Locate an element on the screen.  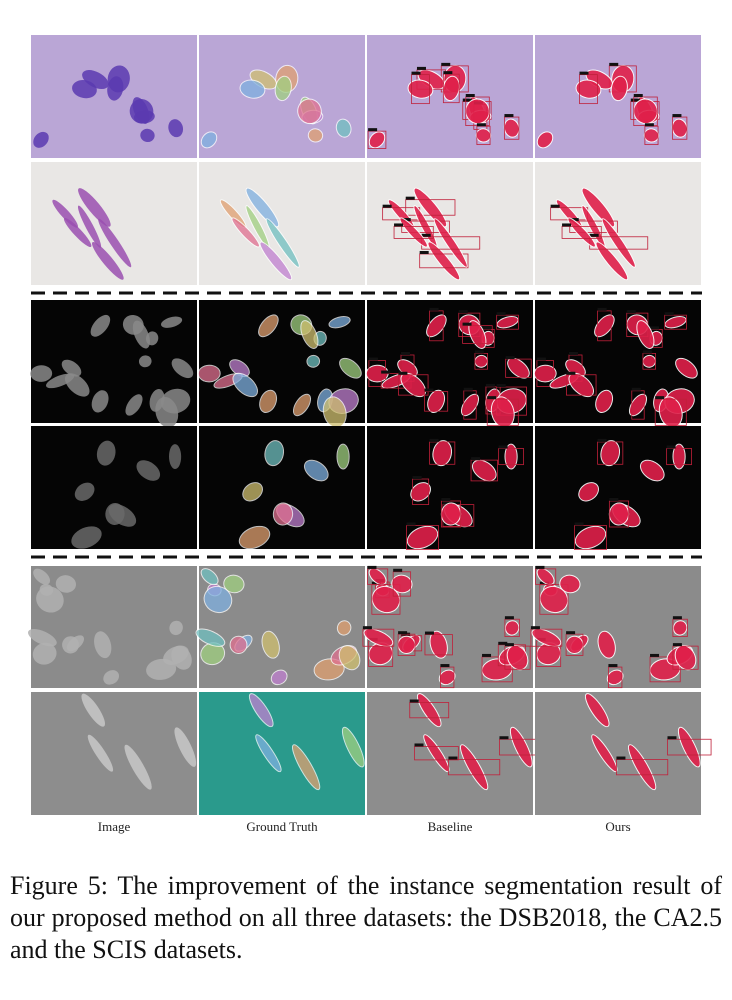
column-label: Image is located at coordinates (114, 826).